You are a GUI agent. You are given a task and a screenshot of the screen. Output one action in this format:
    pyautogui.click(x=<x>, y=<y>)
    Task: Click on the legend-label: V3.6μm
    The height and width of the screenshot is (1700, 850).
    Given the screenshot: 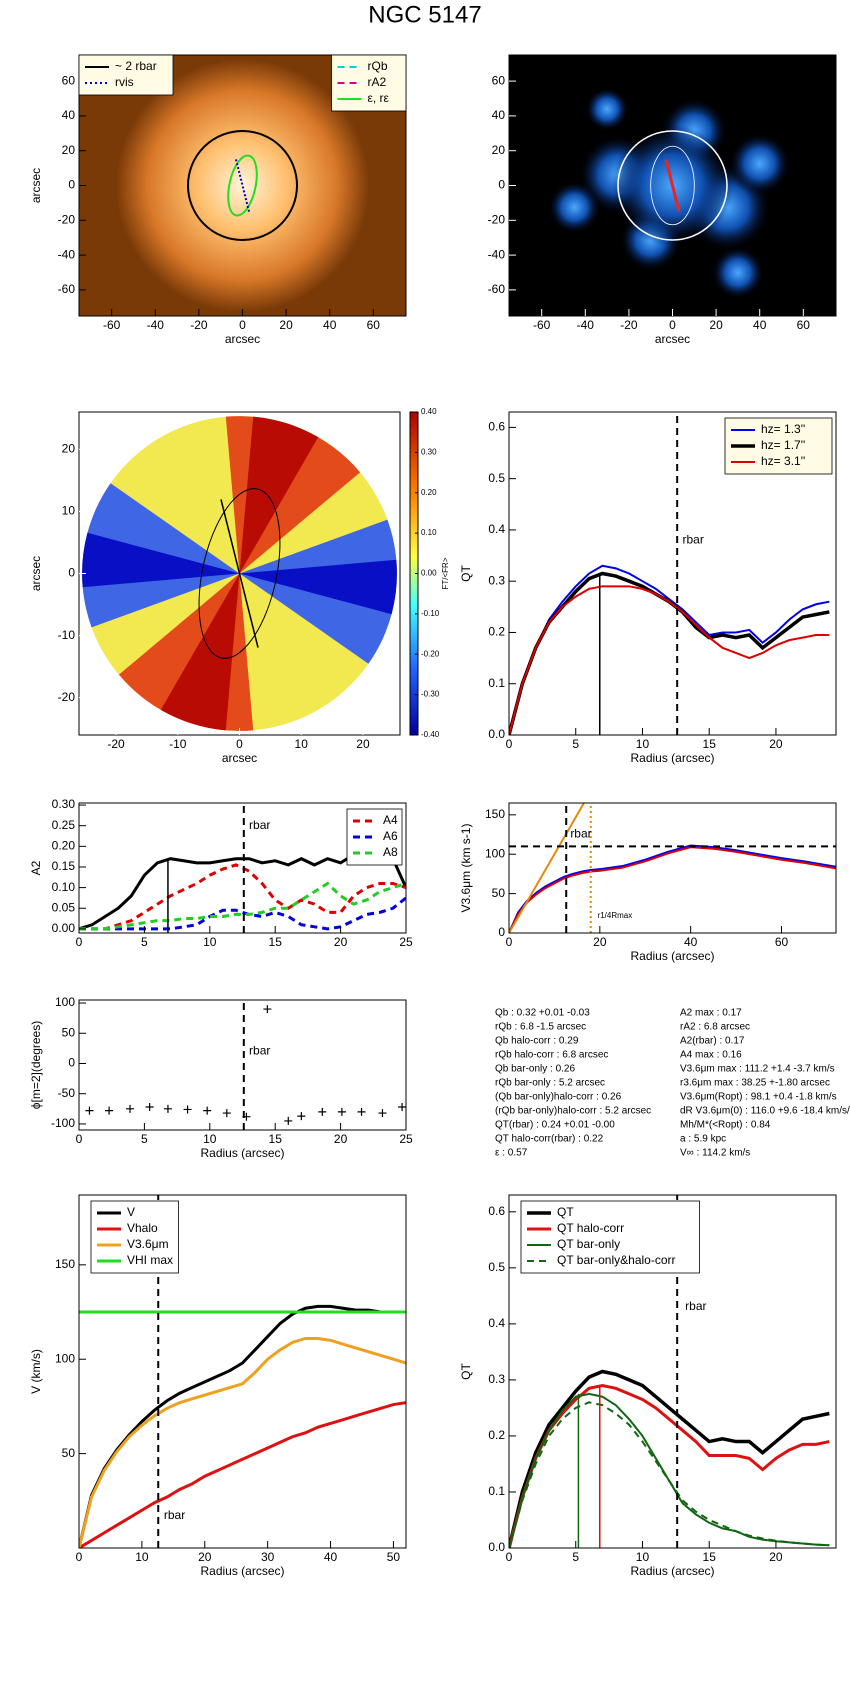 What is the action you would take?
    pyautogui.click(x=148, y=1244)
    